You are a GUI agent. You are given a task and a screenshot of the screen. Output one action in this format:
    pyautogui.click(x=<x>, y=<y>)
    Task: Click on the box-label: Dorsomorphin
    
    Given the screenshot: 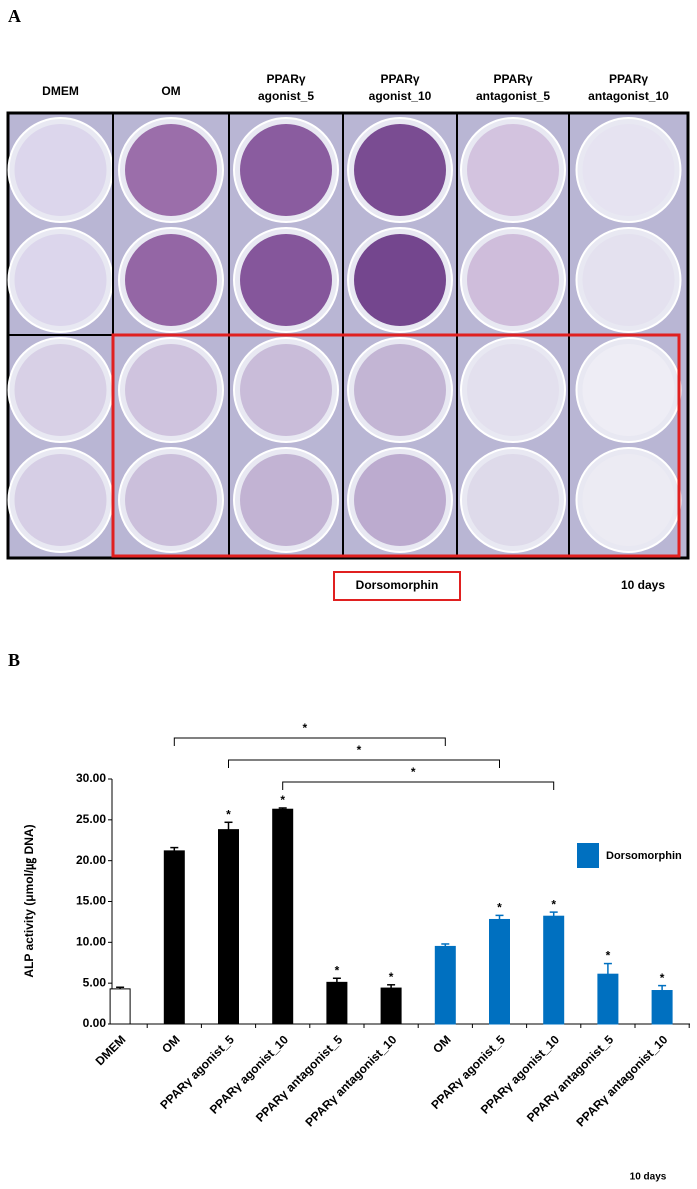 What is the action you would take?
    pyautogui.click(x=397, y=585)
    